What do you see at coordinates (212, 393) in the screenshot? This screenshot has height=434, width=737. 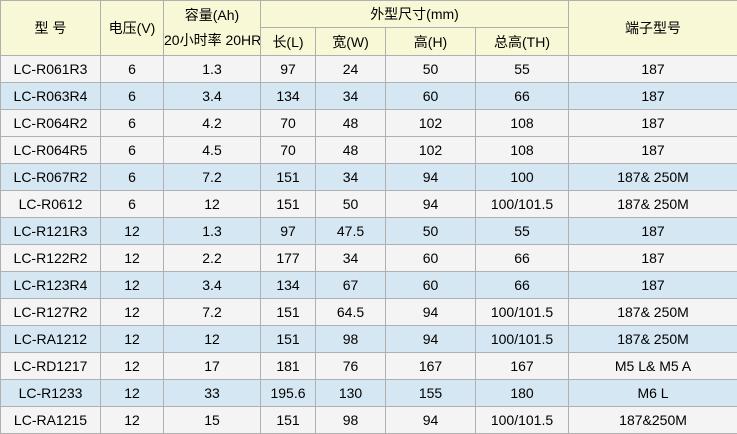 I see `cell-capacity: 33` at bounding box center [212, 393].